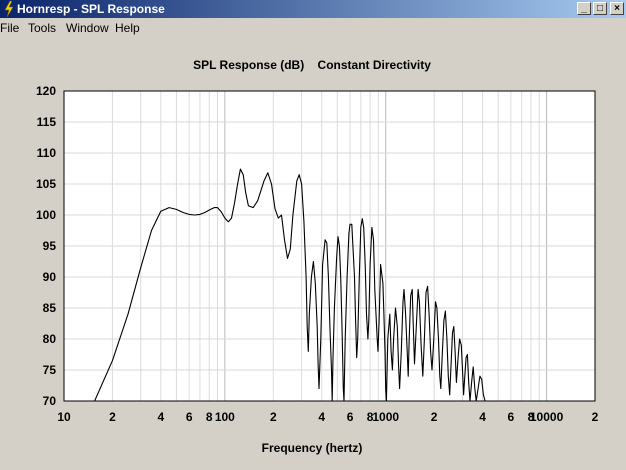  Describe the element at coordinates (64, 417) in the screenshot. I see `x-tick-label: 10` at that location.